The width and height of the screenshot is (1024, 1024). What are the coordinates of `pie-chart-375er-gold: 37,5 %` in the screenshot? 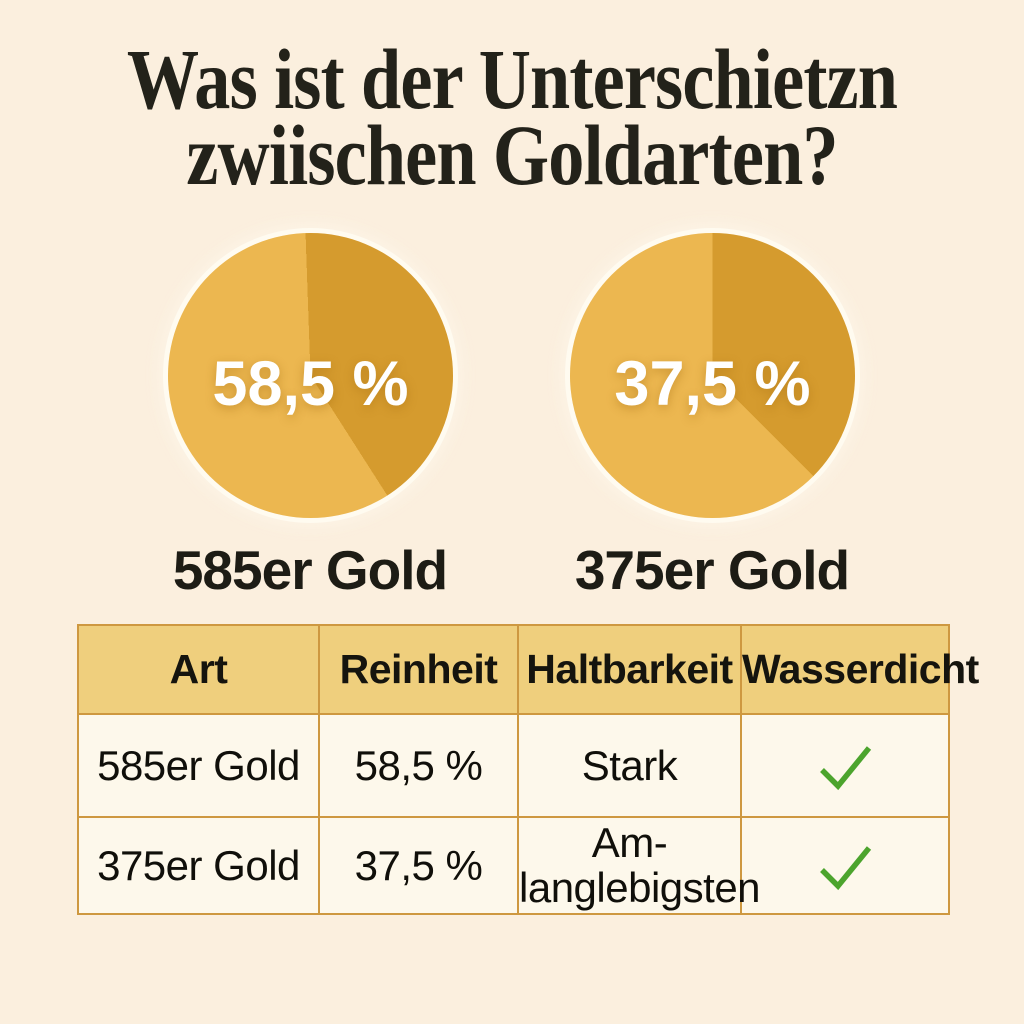 It's located at (712, 375).